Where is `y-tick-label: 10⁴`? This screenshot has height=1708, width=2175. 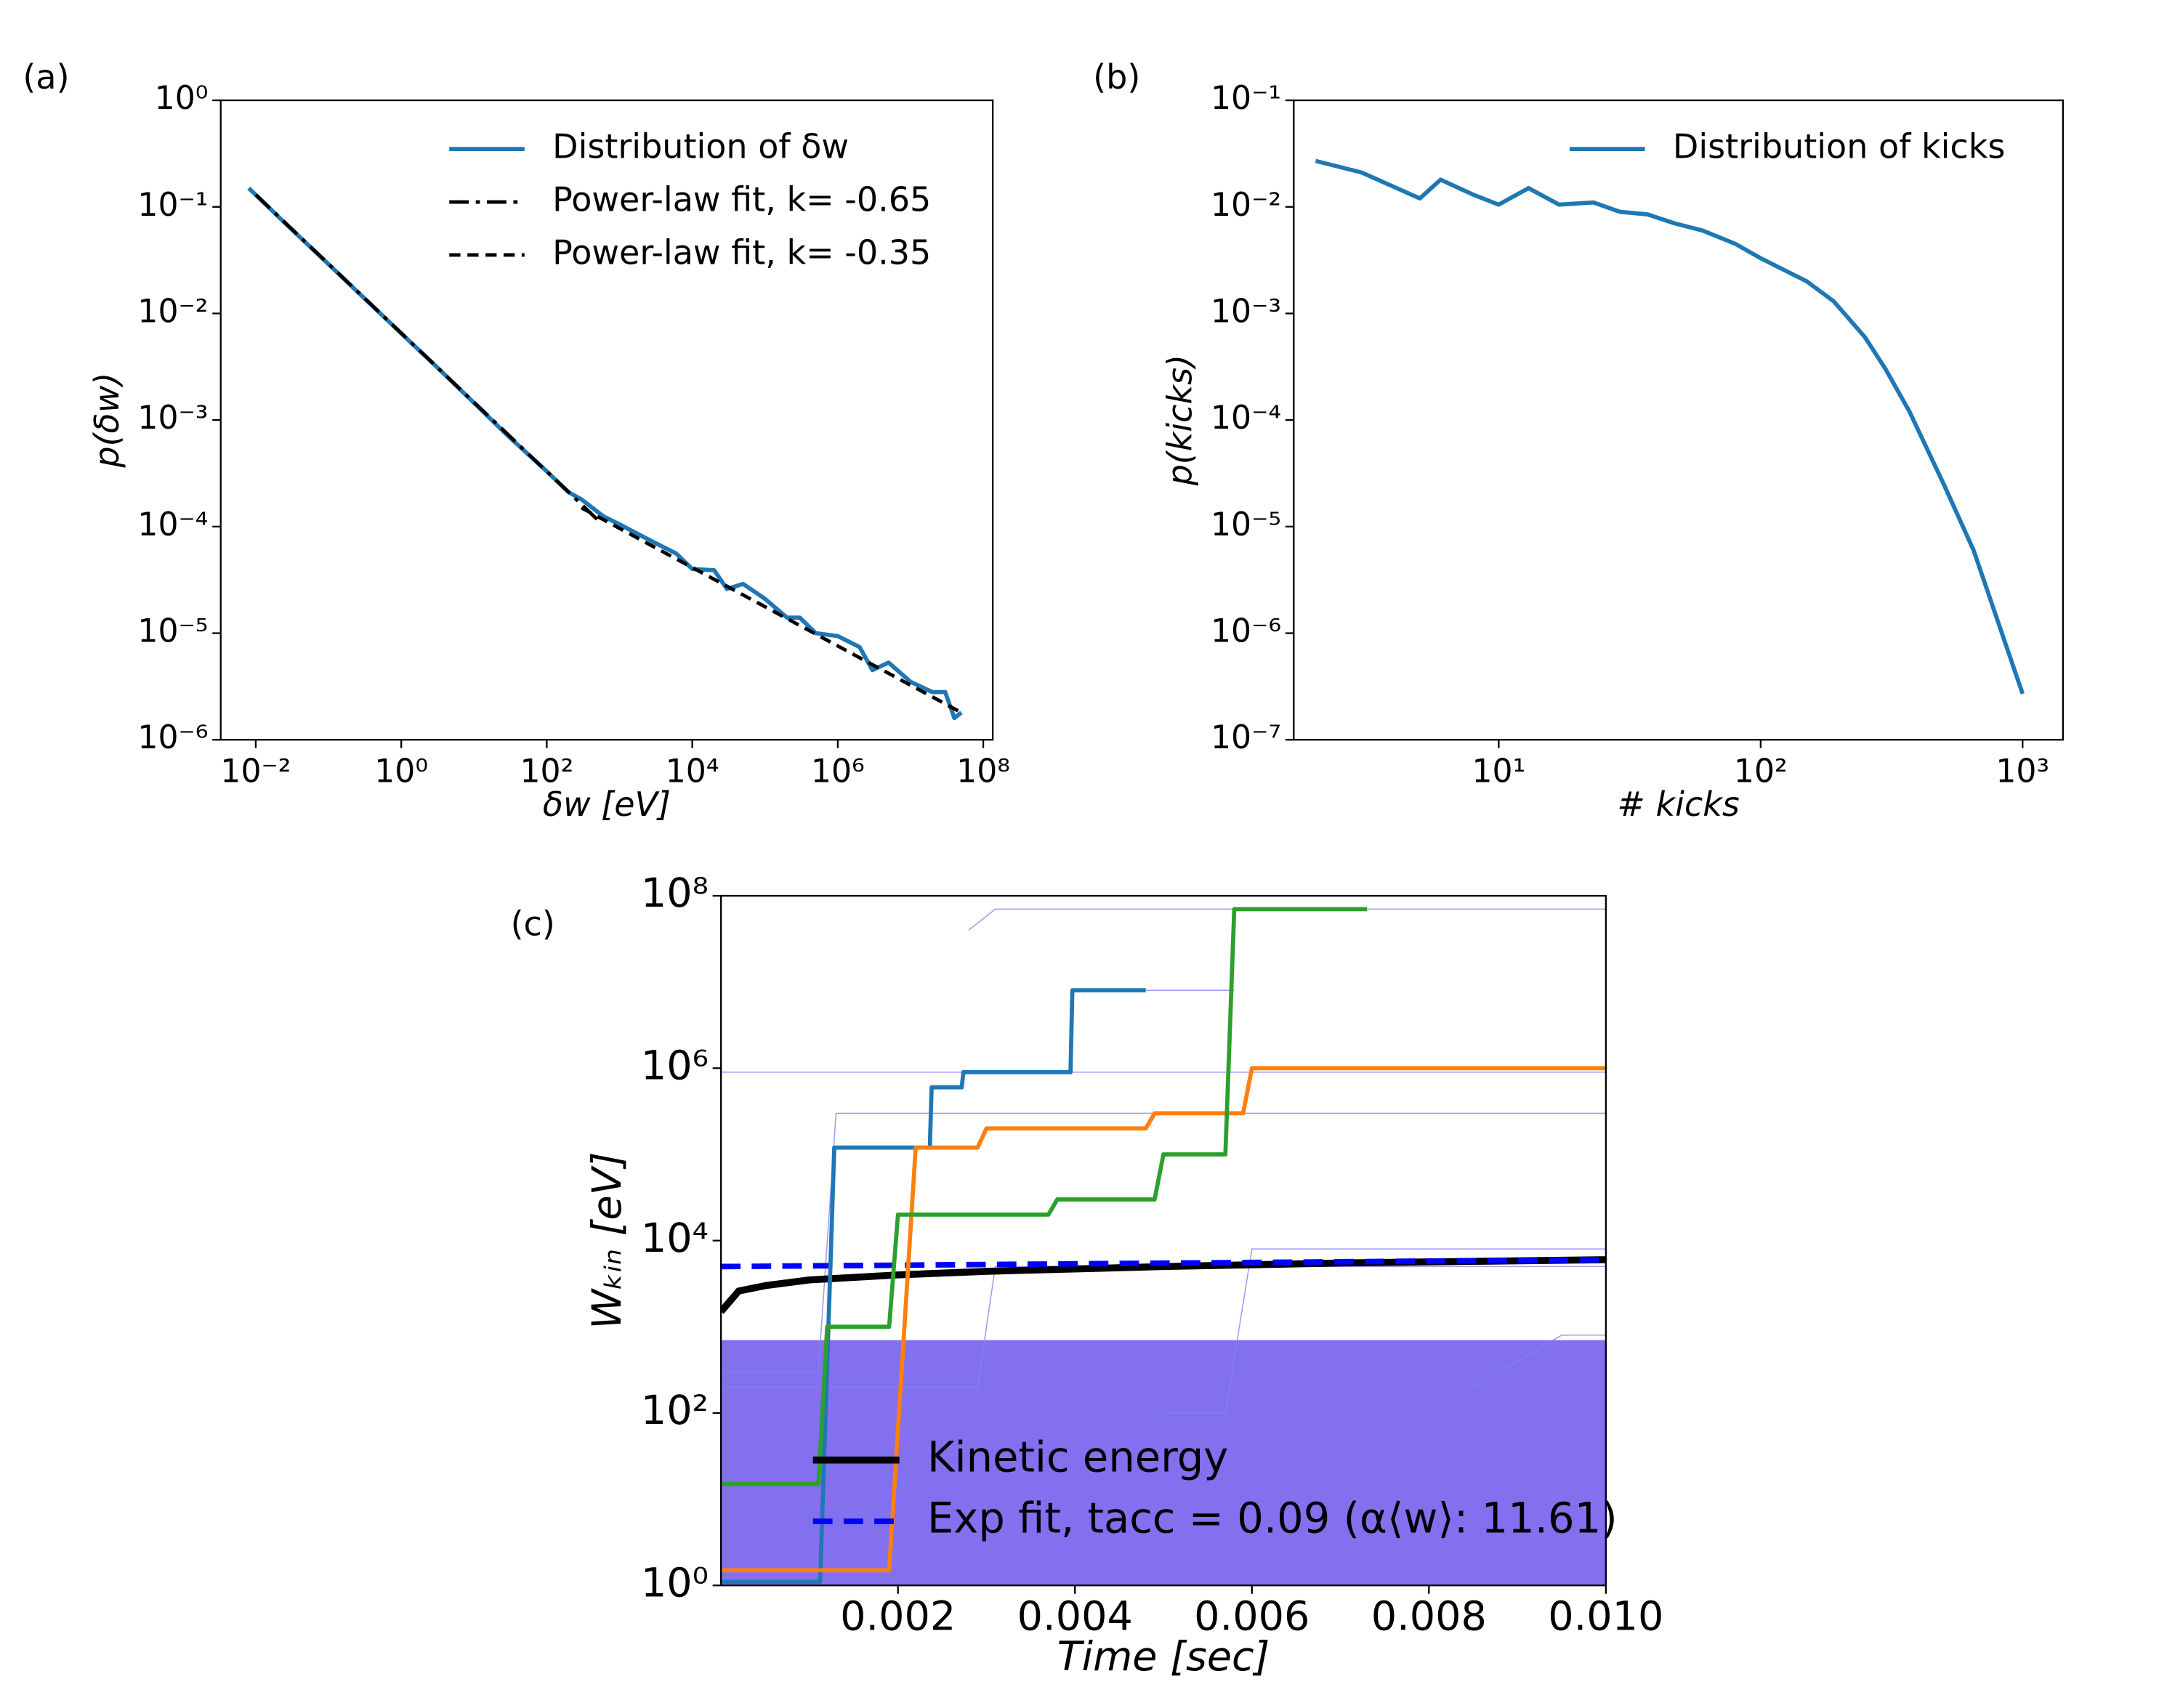
y-tick-label: 10⁴ is located at coordinates (675, 1238).